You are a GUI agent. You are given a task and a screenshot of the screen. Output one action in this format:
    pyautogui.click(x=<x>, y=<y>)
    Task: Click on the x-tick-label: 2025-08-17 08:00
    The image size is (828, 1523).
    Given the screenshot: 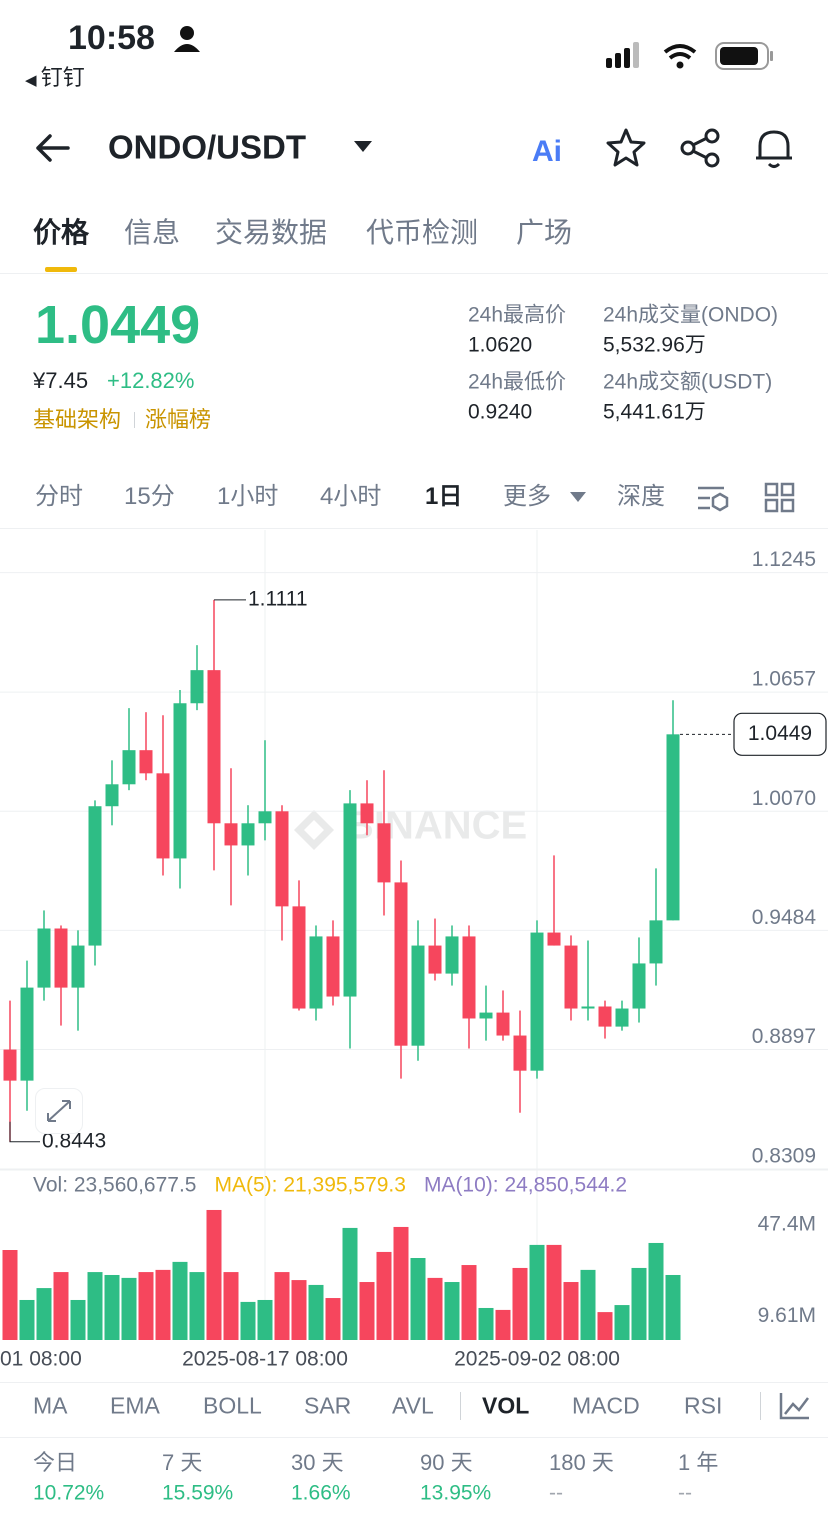 What is the action you would take?
    pyautogui.click(x=265, y=1359)
    